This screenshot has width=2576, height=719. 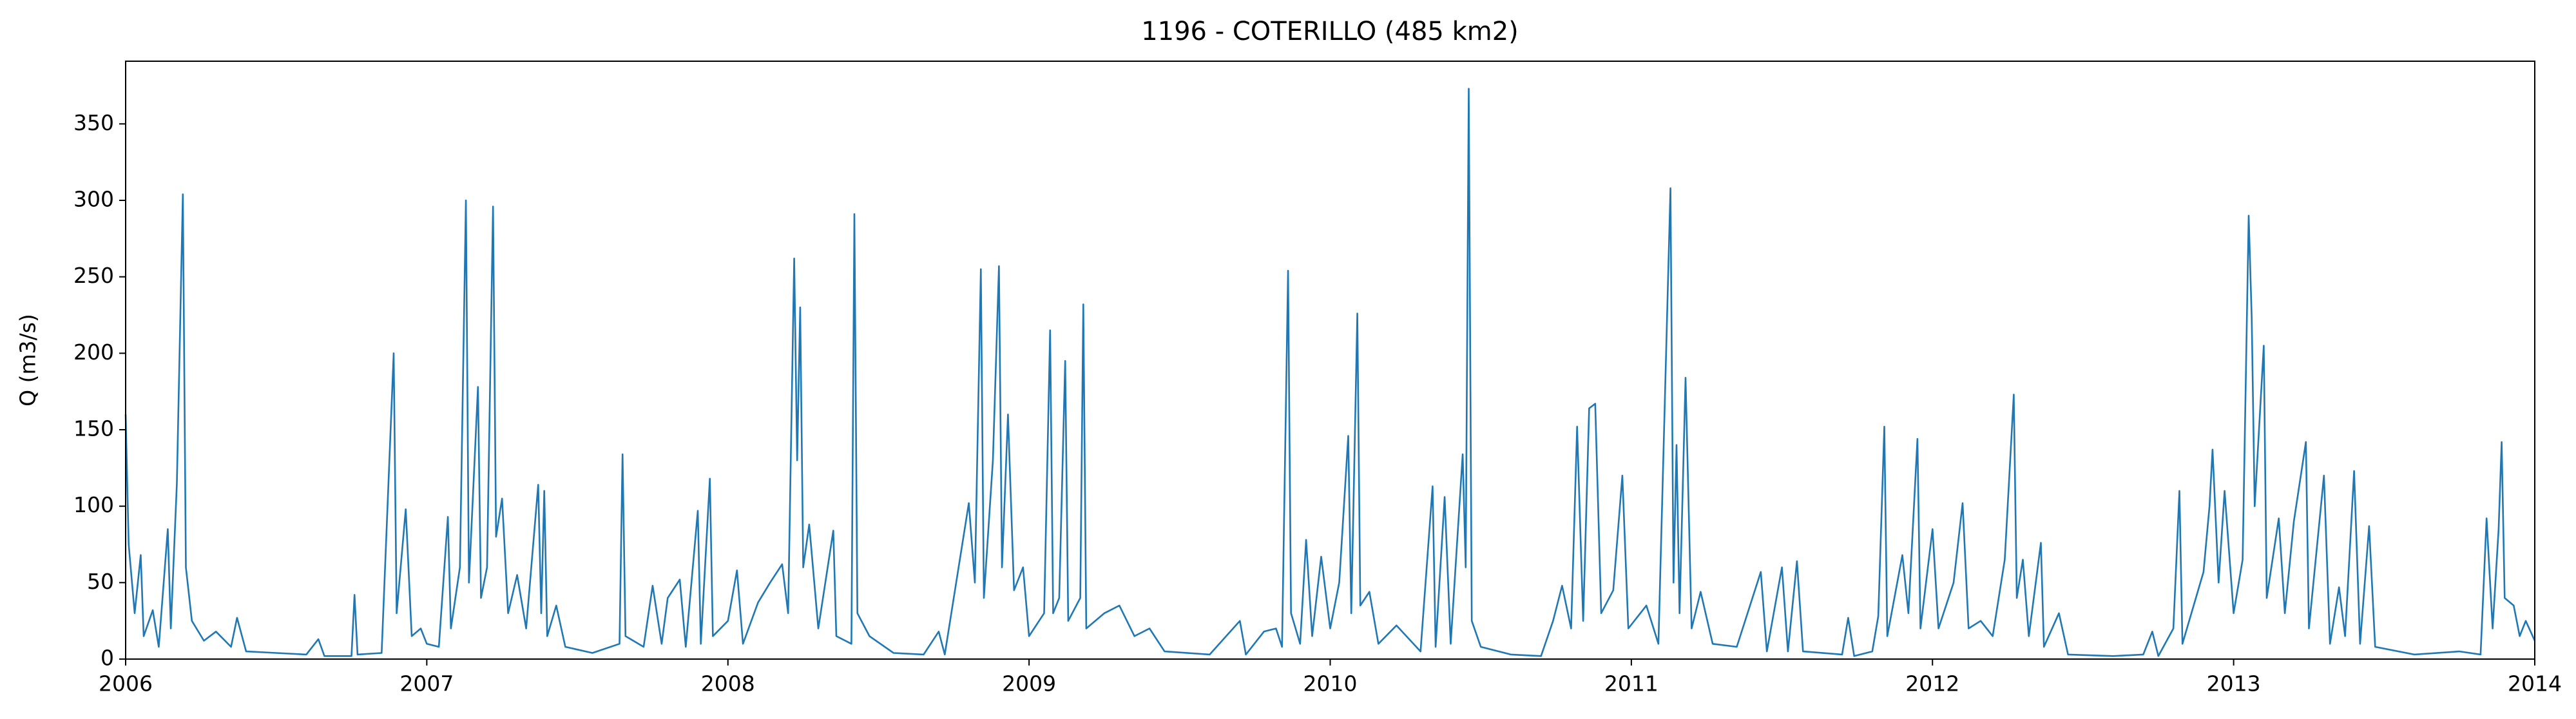 I want to click on y-tick-label: 300, so click(x=93, y=198).